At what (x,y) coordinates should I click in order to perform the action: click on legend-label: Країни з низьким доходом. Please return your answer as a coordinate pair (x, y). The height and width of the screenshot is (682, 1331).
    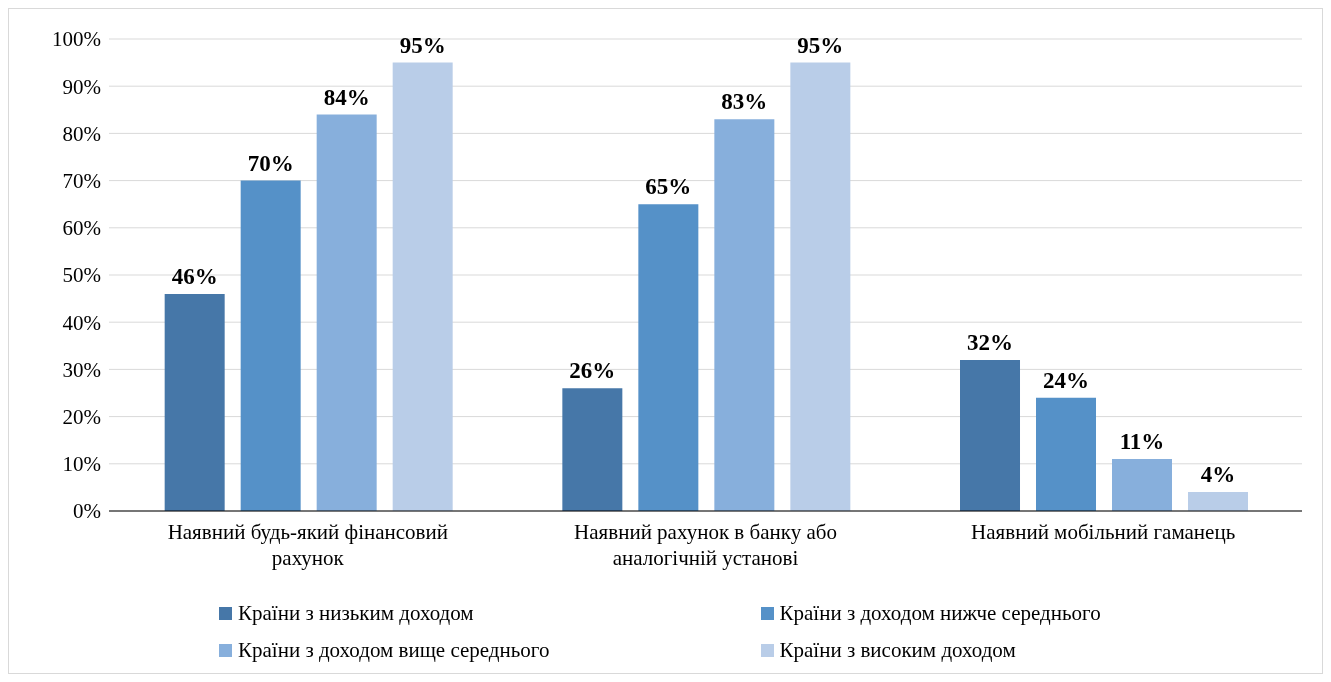
    Looking at the image, I should click on (356, 613).